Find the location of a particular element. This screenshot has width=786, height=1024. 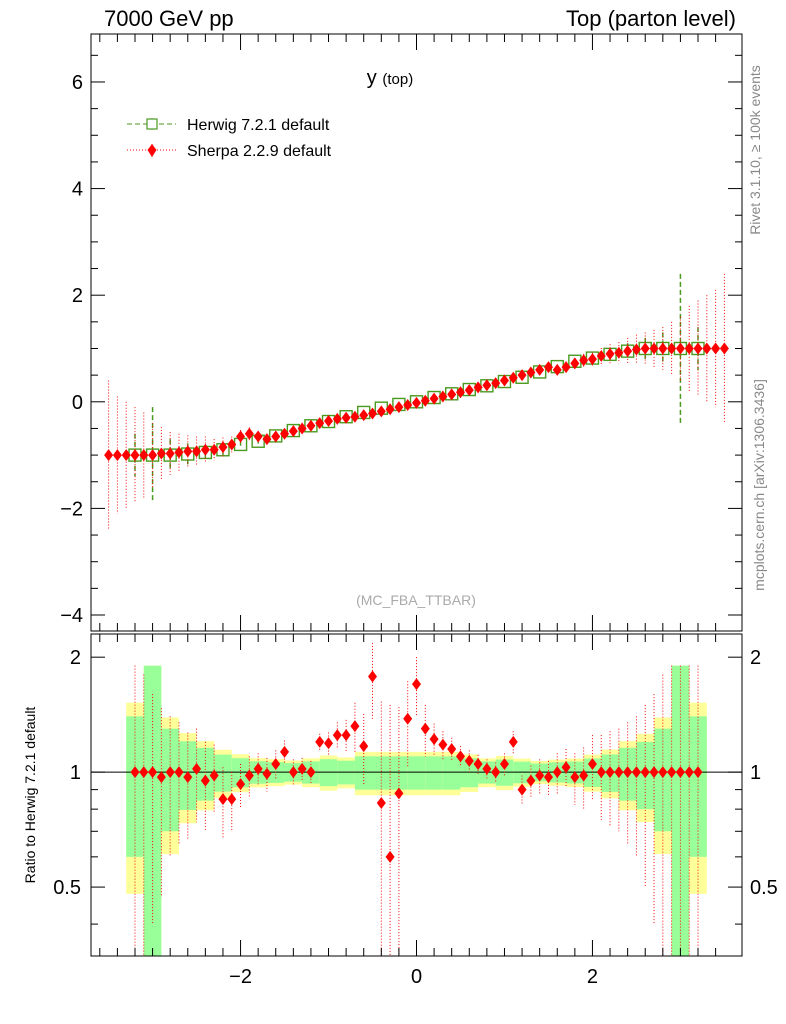

ratio-x-tick-label: −2 is located at coordinates (240, 977).